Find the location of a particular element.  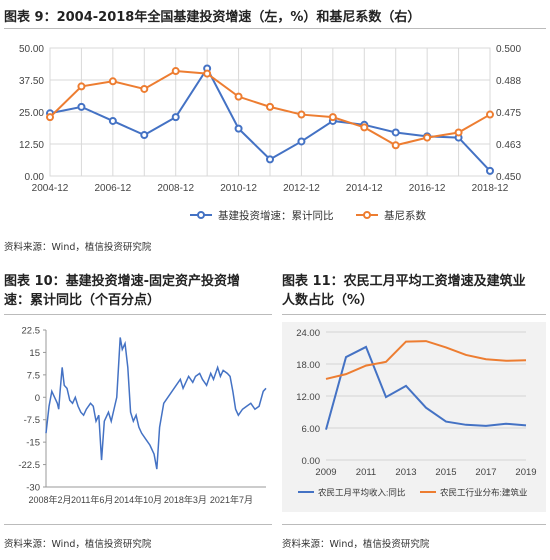

fig10-ytick: -15 is located at coordinates (33, 443).